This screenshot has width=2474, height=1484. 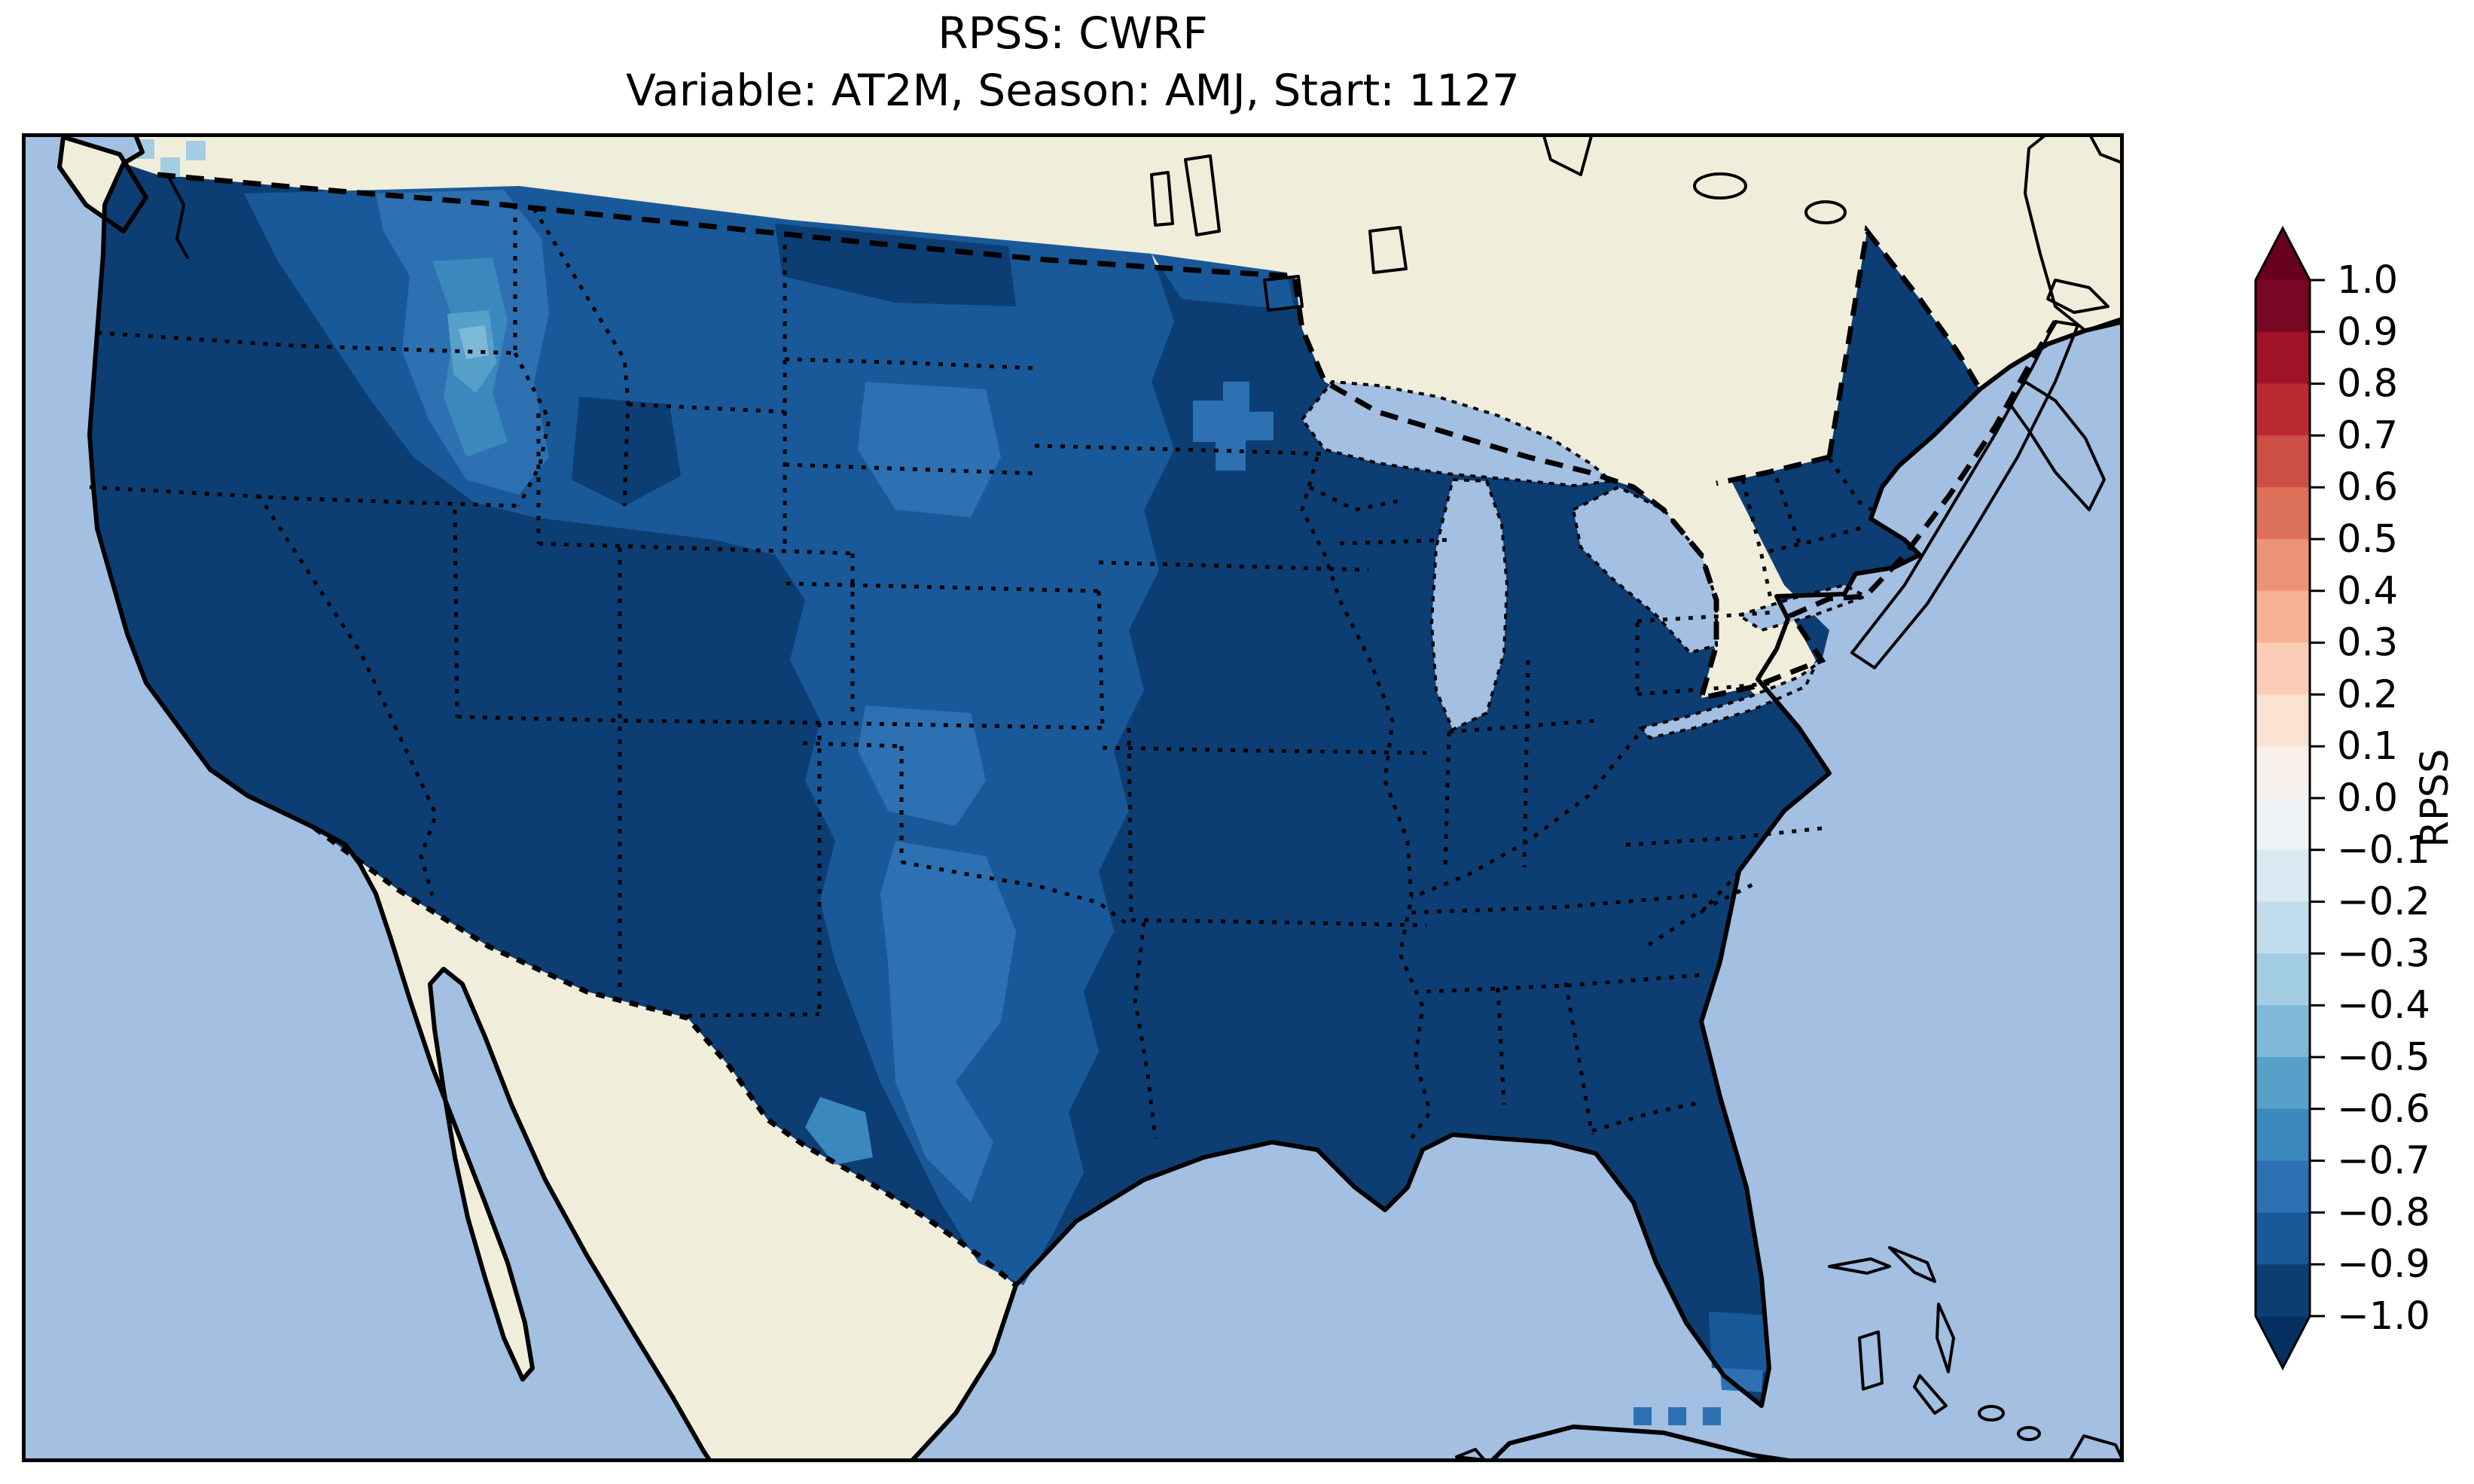 What do you see at coordinates (2283, 254) in the screenshot?
I see `colorbar-extend-over-arrow` at bounding box center [2283, 254].